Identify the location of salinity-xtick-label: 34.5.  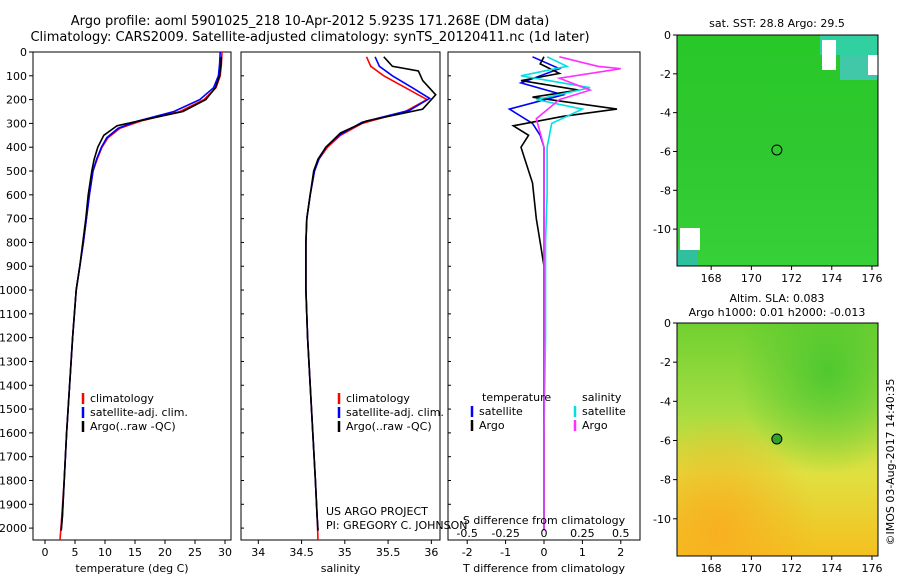
(301, 552).